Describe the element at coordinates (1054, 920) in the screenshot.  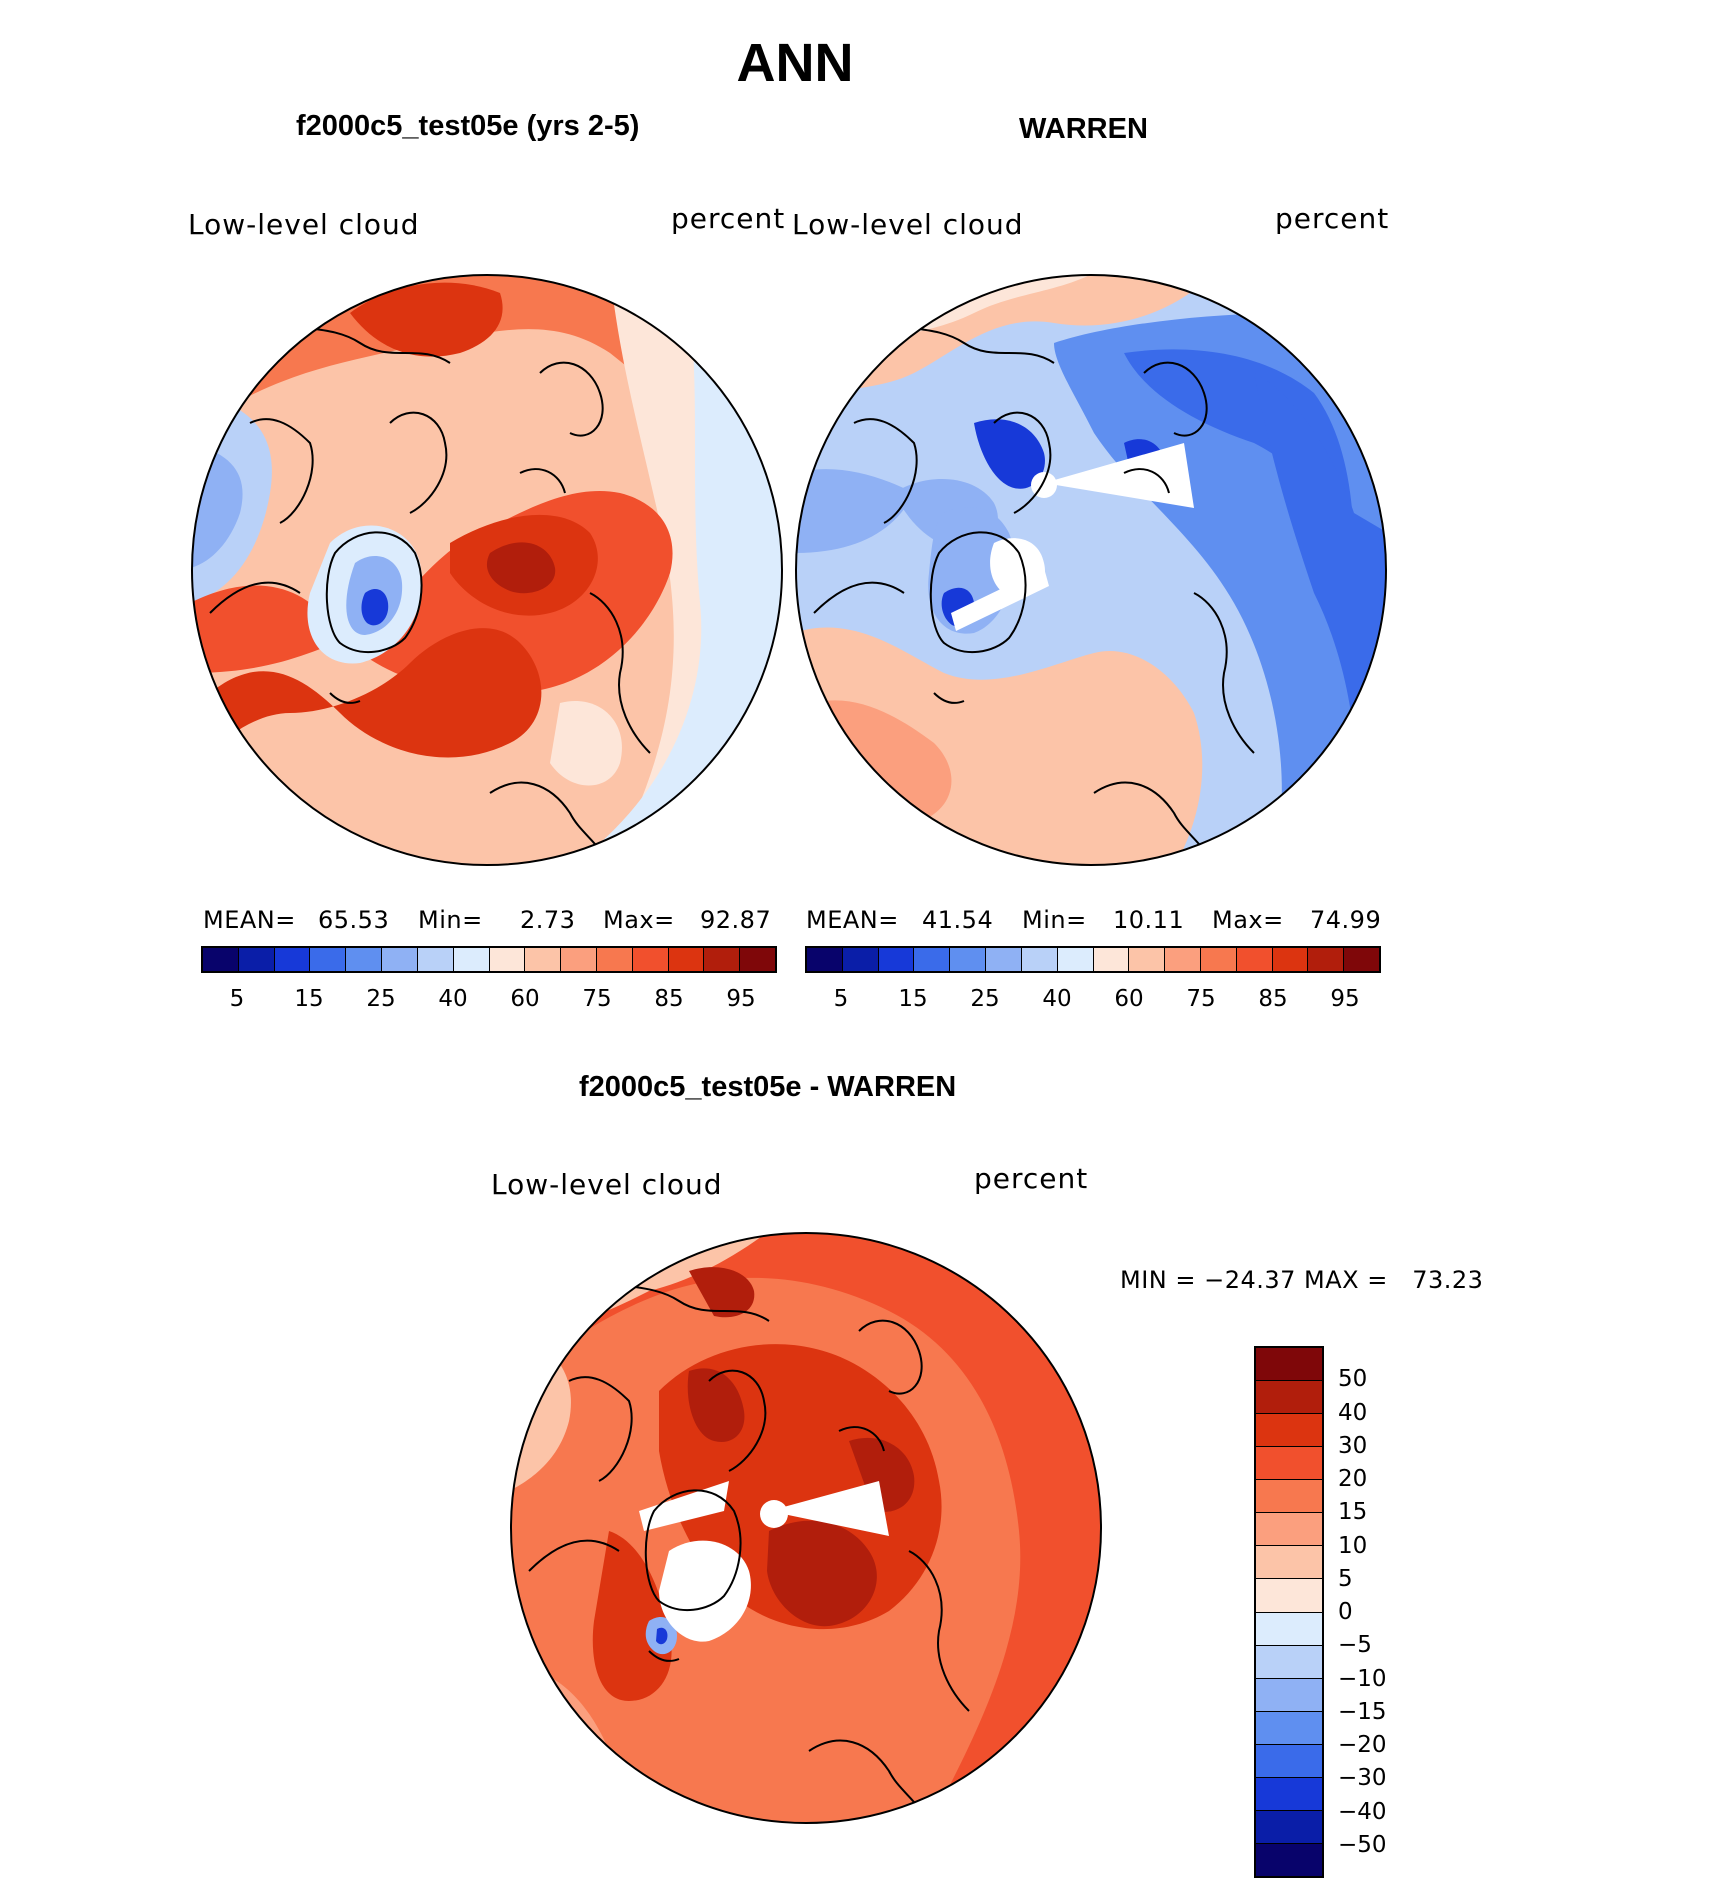
I see `right-min-label: Min=` at that location.